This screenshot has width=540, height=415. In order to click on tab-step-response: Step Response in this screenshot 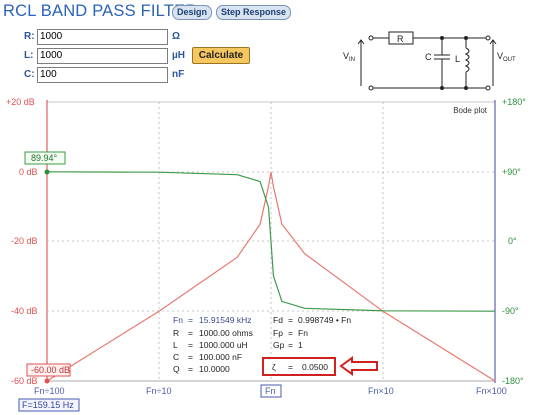, I will do `click(254, 12)`.